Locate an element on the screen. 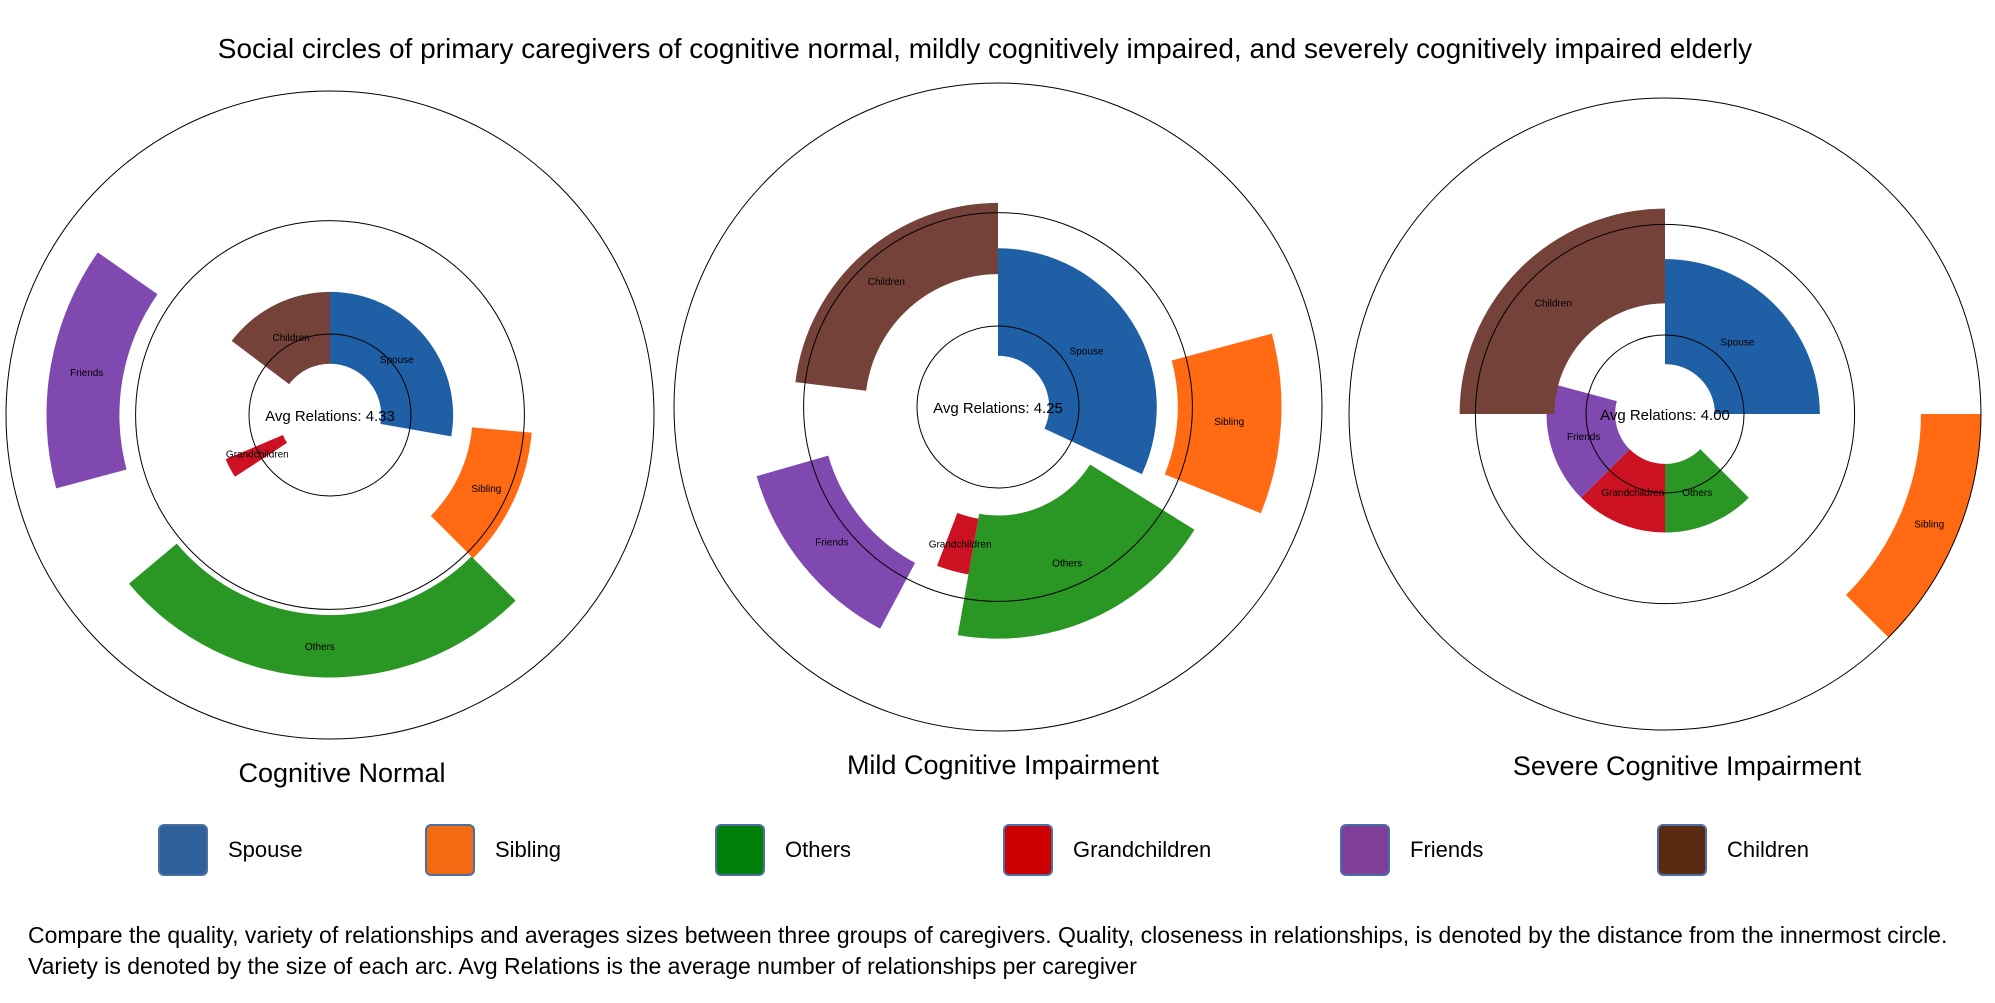  legend-label-sibling: Sibling is located at coordinates (528, 849).